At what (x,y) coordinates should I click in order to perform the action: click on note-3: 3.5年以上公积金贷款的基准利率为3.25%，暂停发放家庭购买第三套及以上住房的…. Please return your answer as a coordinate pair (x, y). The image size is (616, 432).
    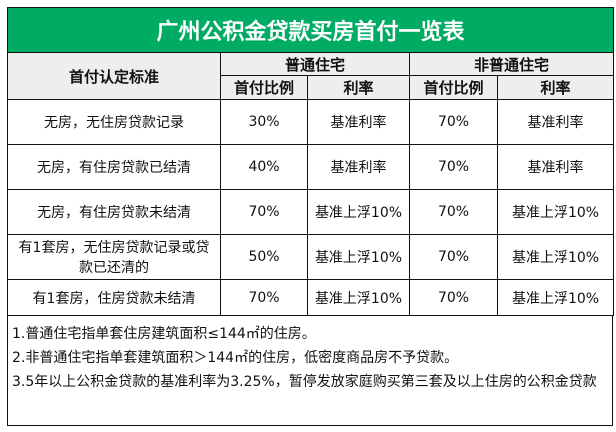
    Looking at the image, I should click on (304, 382).